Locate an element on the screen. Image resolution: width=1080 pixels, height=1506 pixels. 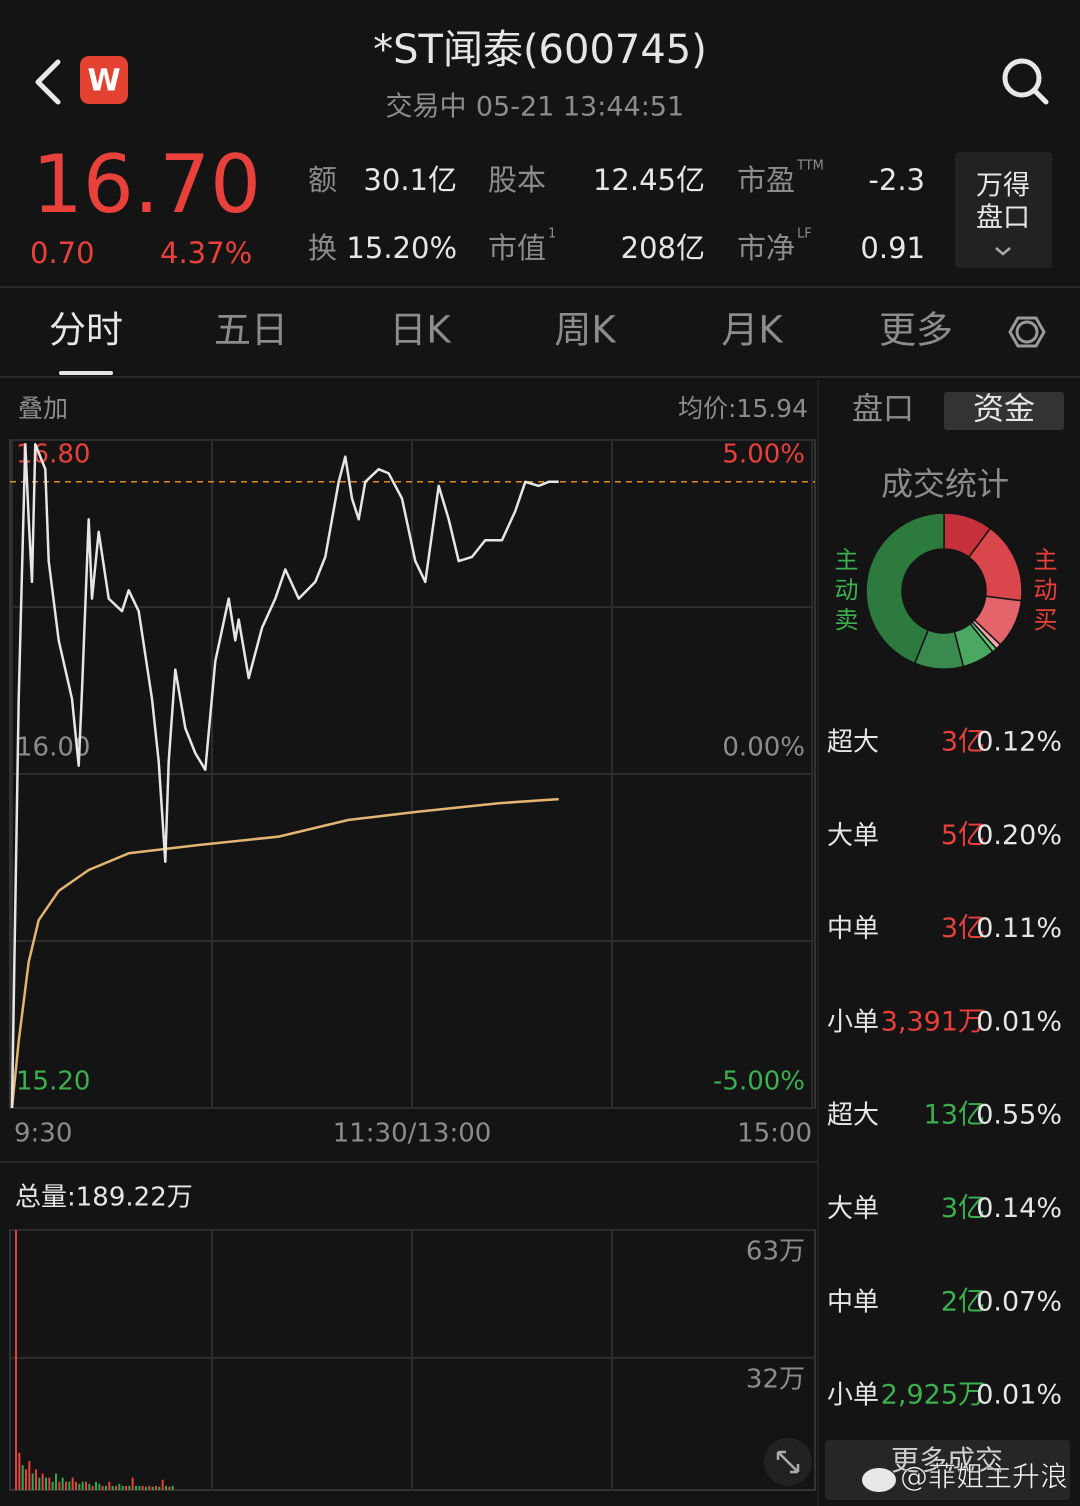
change: 0.70 is located at coordinates (62, 253).